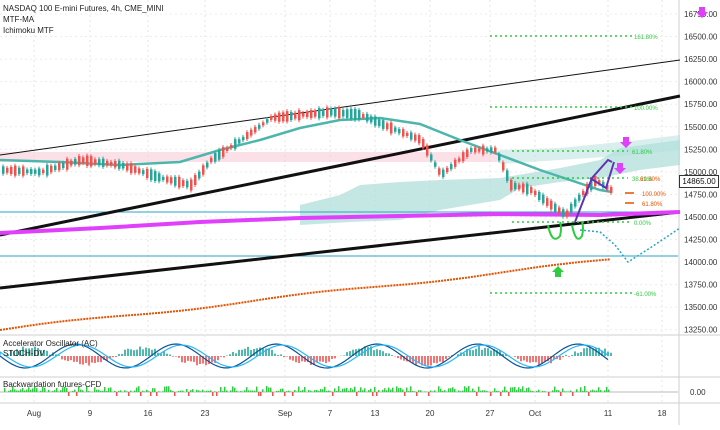  I want to click on price-tick-label: 14250.00, so click(701, 240).